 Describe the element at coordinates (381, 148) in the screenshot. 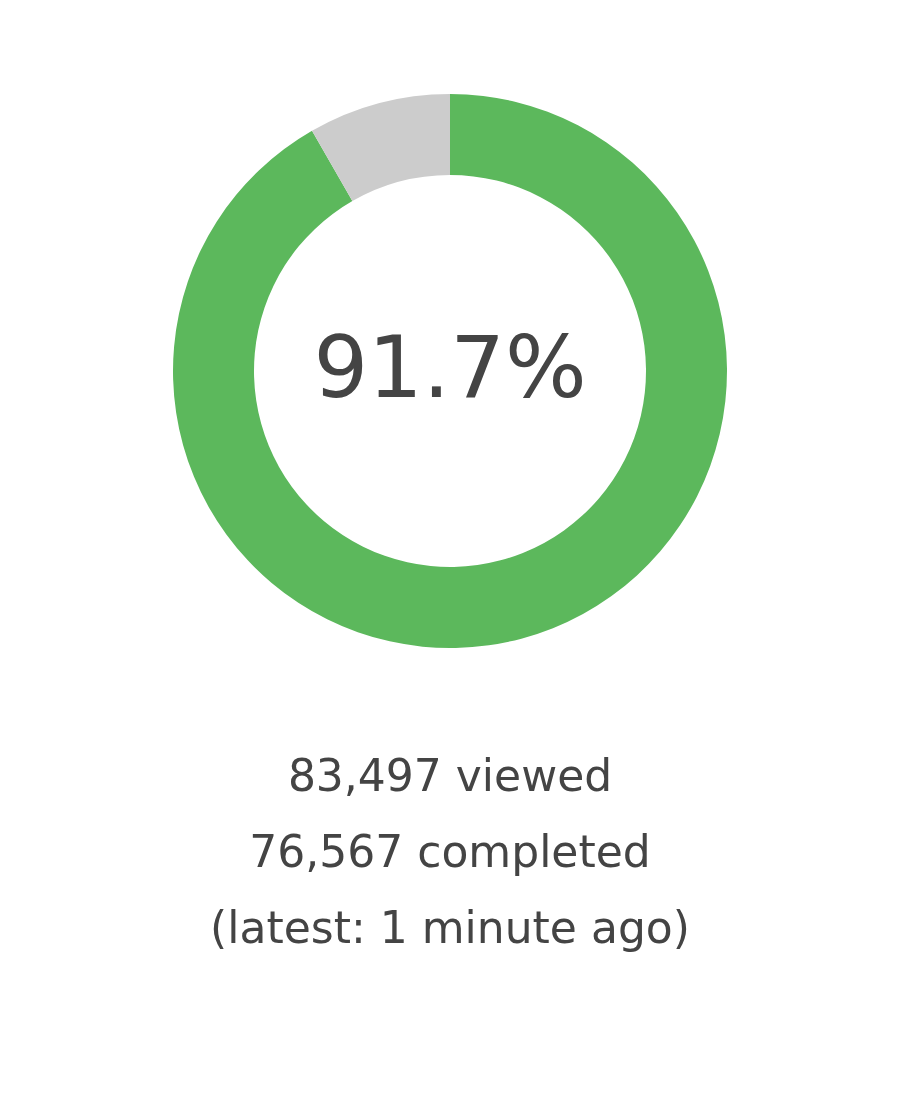

I see `donut-slice` at that location.